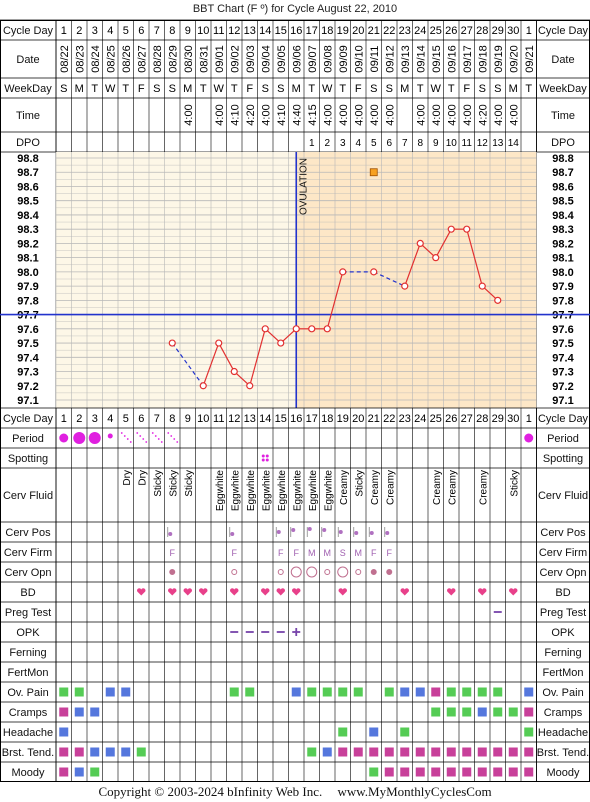 The width and height of the screenshot is (590, 802). Describe the element at coordinates (467, 31) in the screenshot. I see `cycle-day-cell: 27` at that location.